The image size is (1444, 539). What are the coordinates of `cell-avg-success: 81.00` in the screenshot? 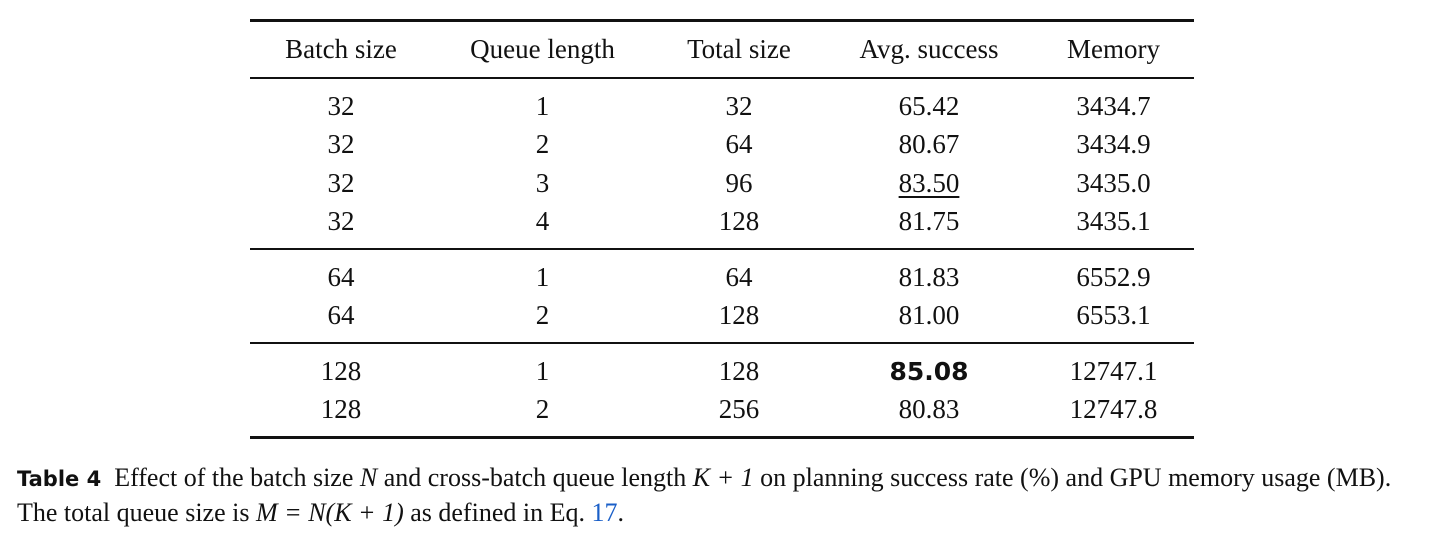 It's located at (929, 315).